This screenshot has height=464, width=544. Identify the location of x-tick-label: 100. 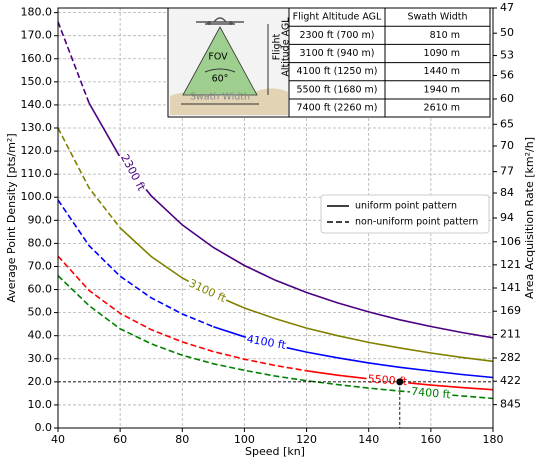
(244, 439).